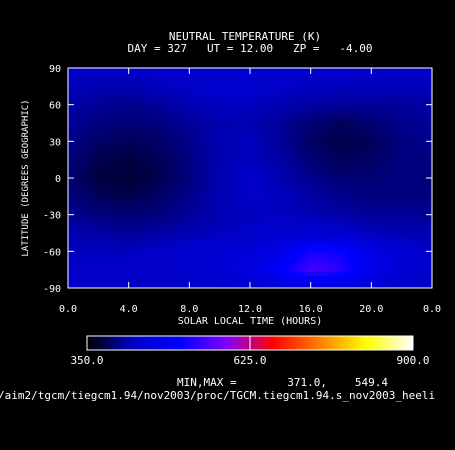  I want to click on x-tick-label: 16.0, so click(311, 309).